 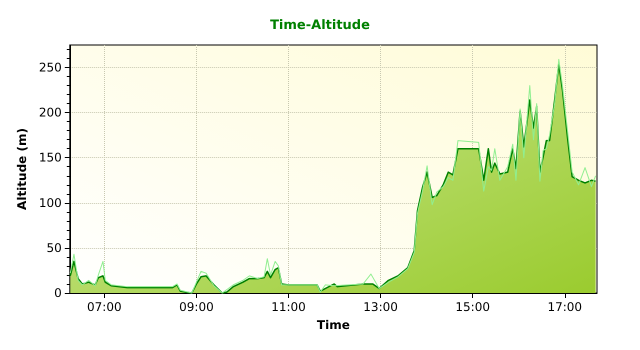 I want to click on chart-title: Time-Altitude, so click(x=320, y=25).